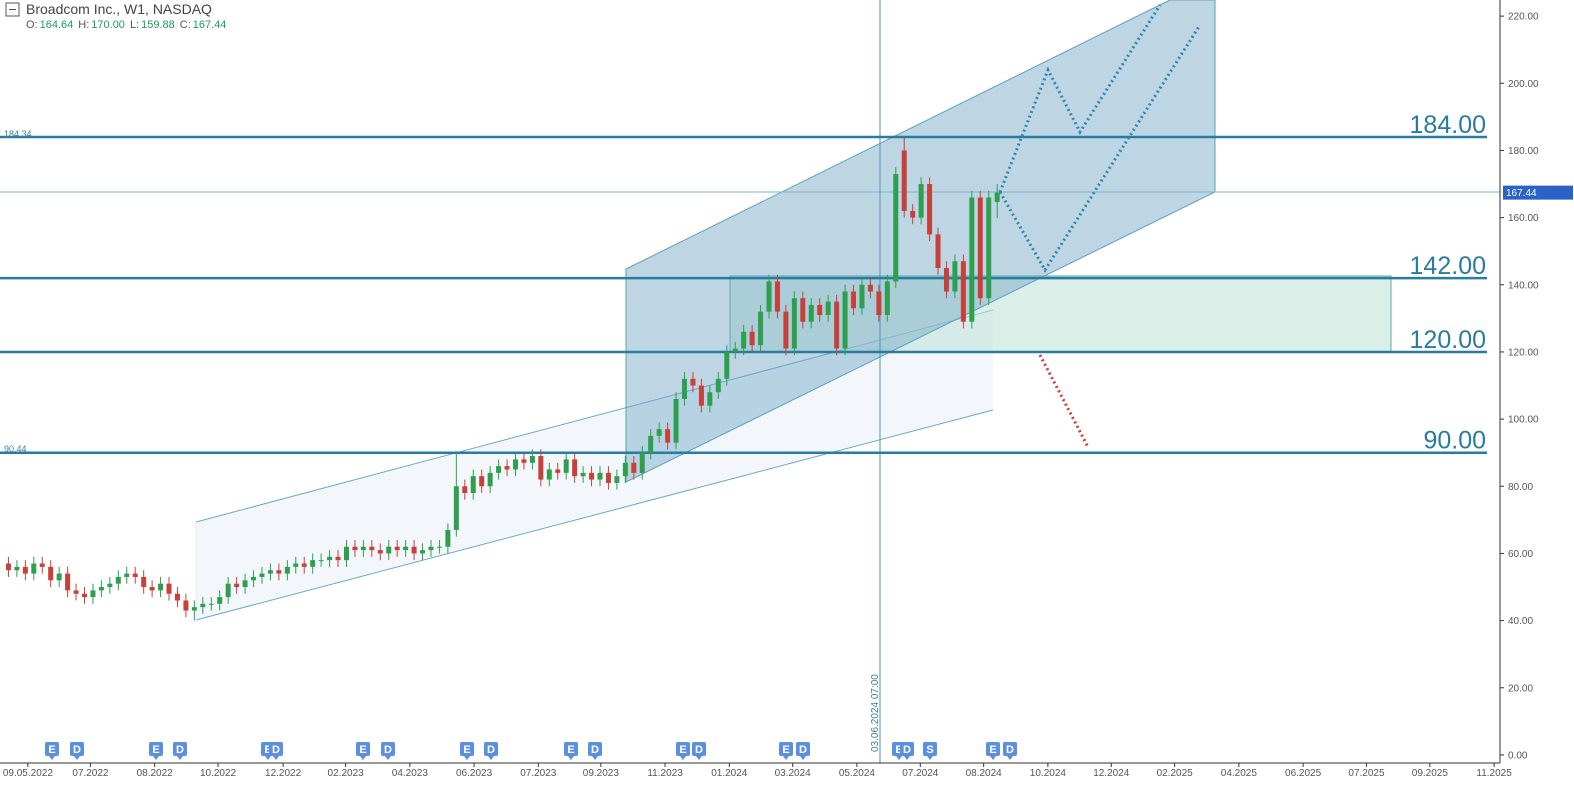  What do you see at coordinates (1175, 773) in the screenshot?
I see `x-tick-label: 02.2025` at bounding box center [1175, 773].